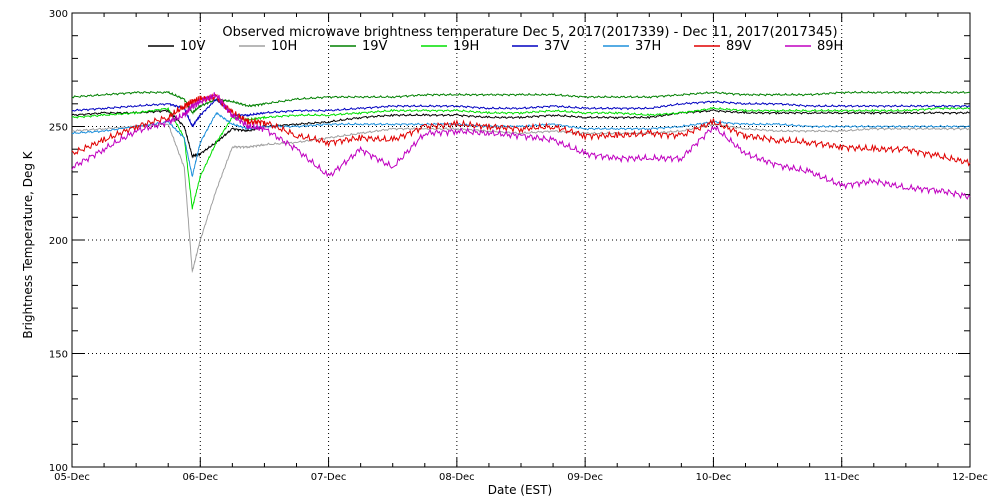  I want to click on x-tick-label: 09-Dec, so click(585, 477).